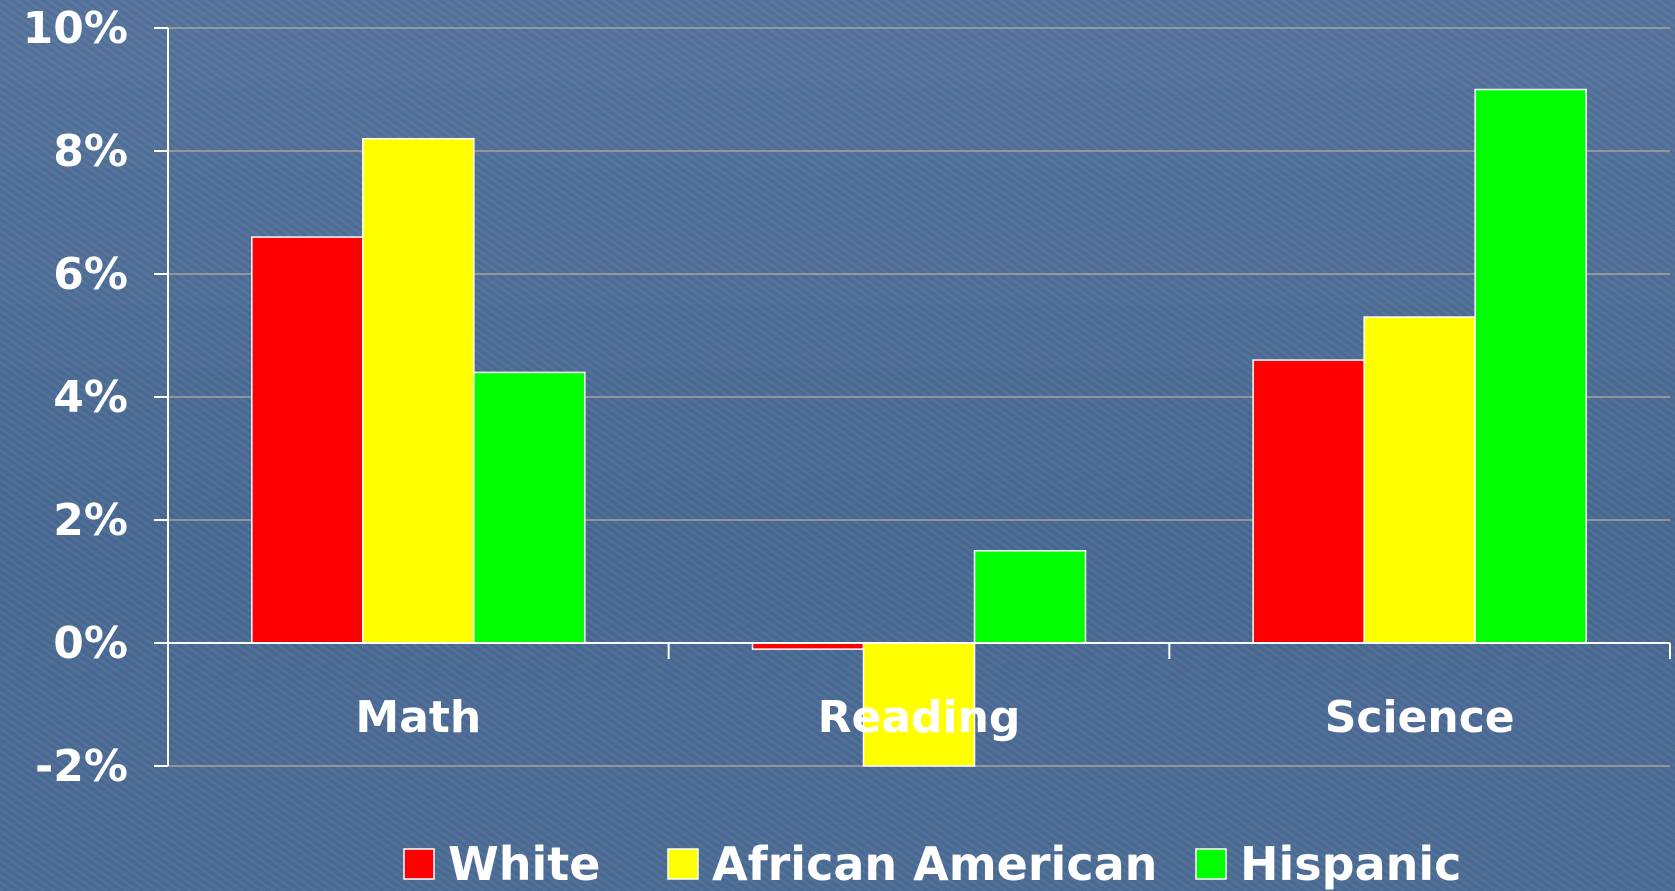 Image resolution: width=1675 pixels, height=891 pixels. I want to click on legend-label: Hispanic, so click(1350, 864).